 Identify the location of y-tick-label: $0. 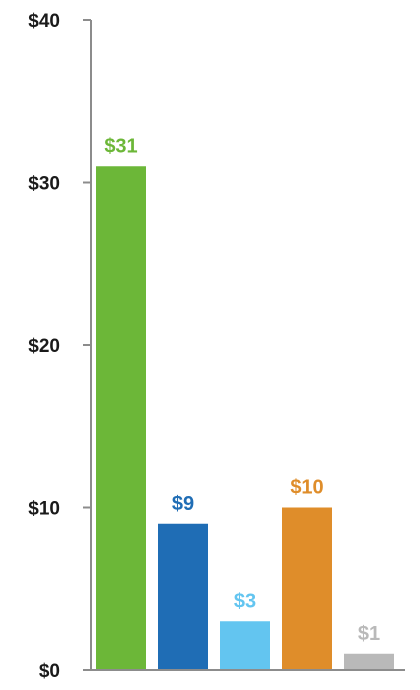
(49, 671).